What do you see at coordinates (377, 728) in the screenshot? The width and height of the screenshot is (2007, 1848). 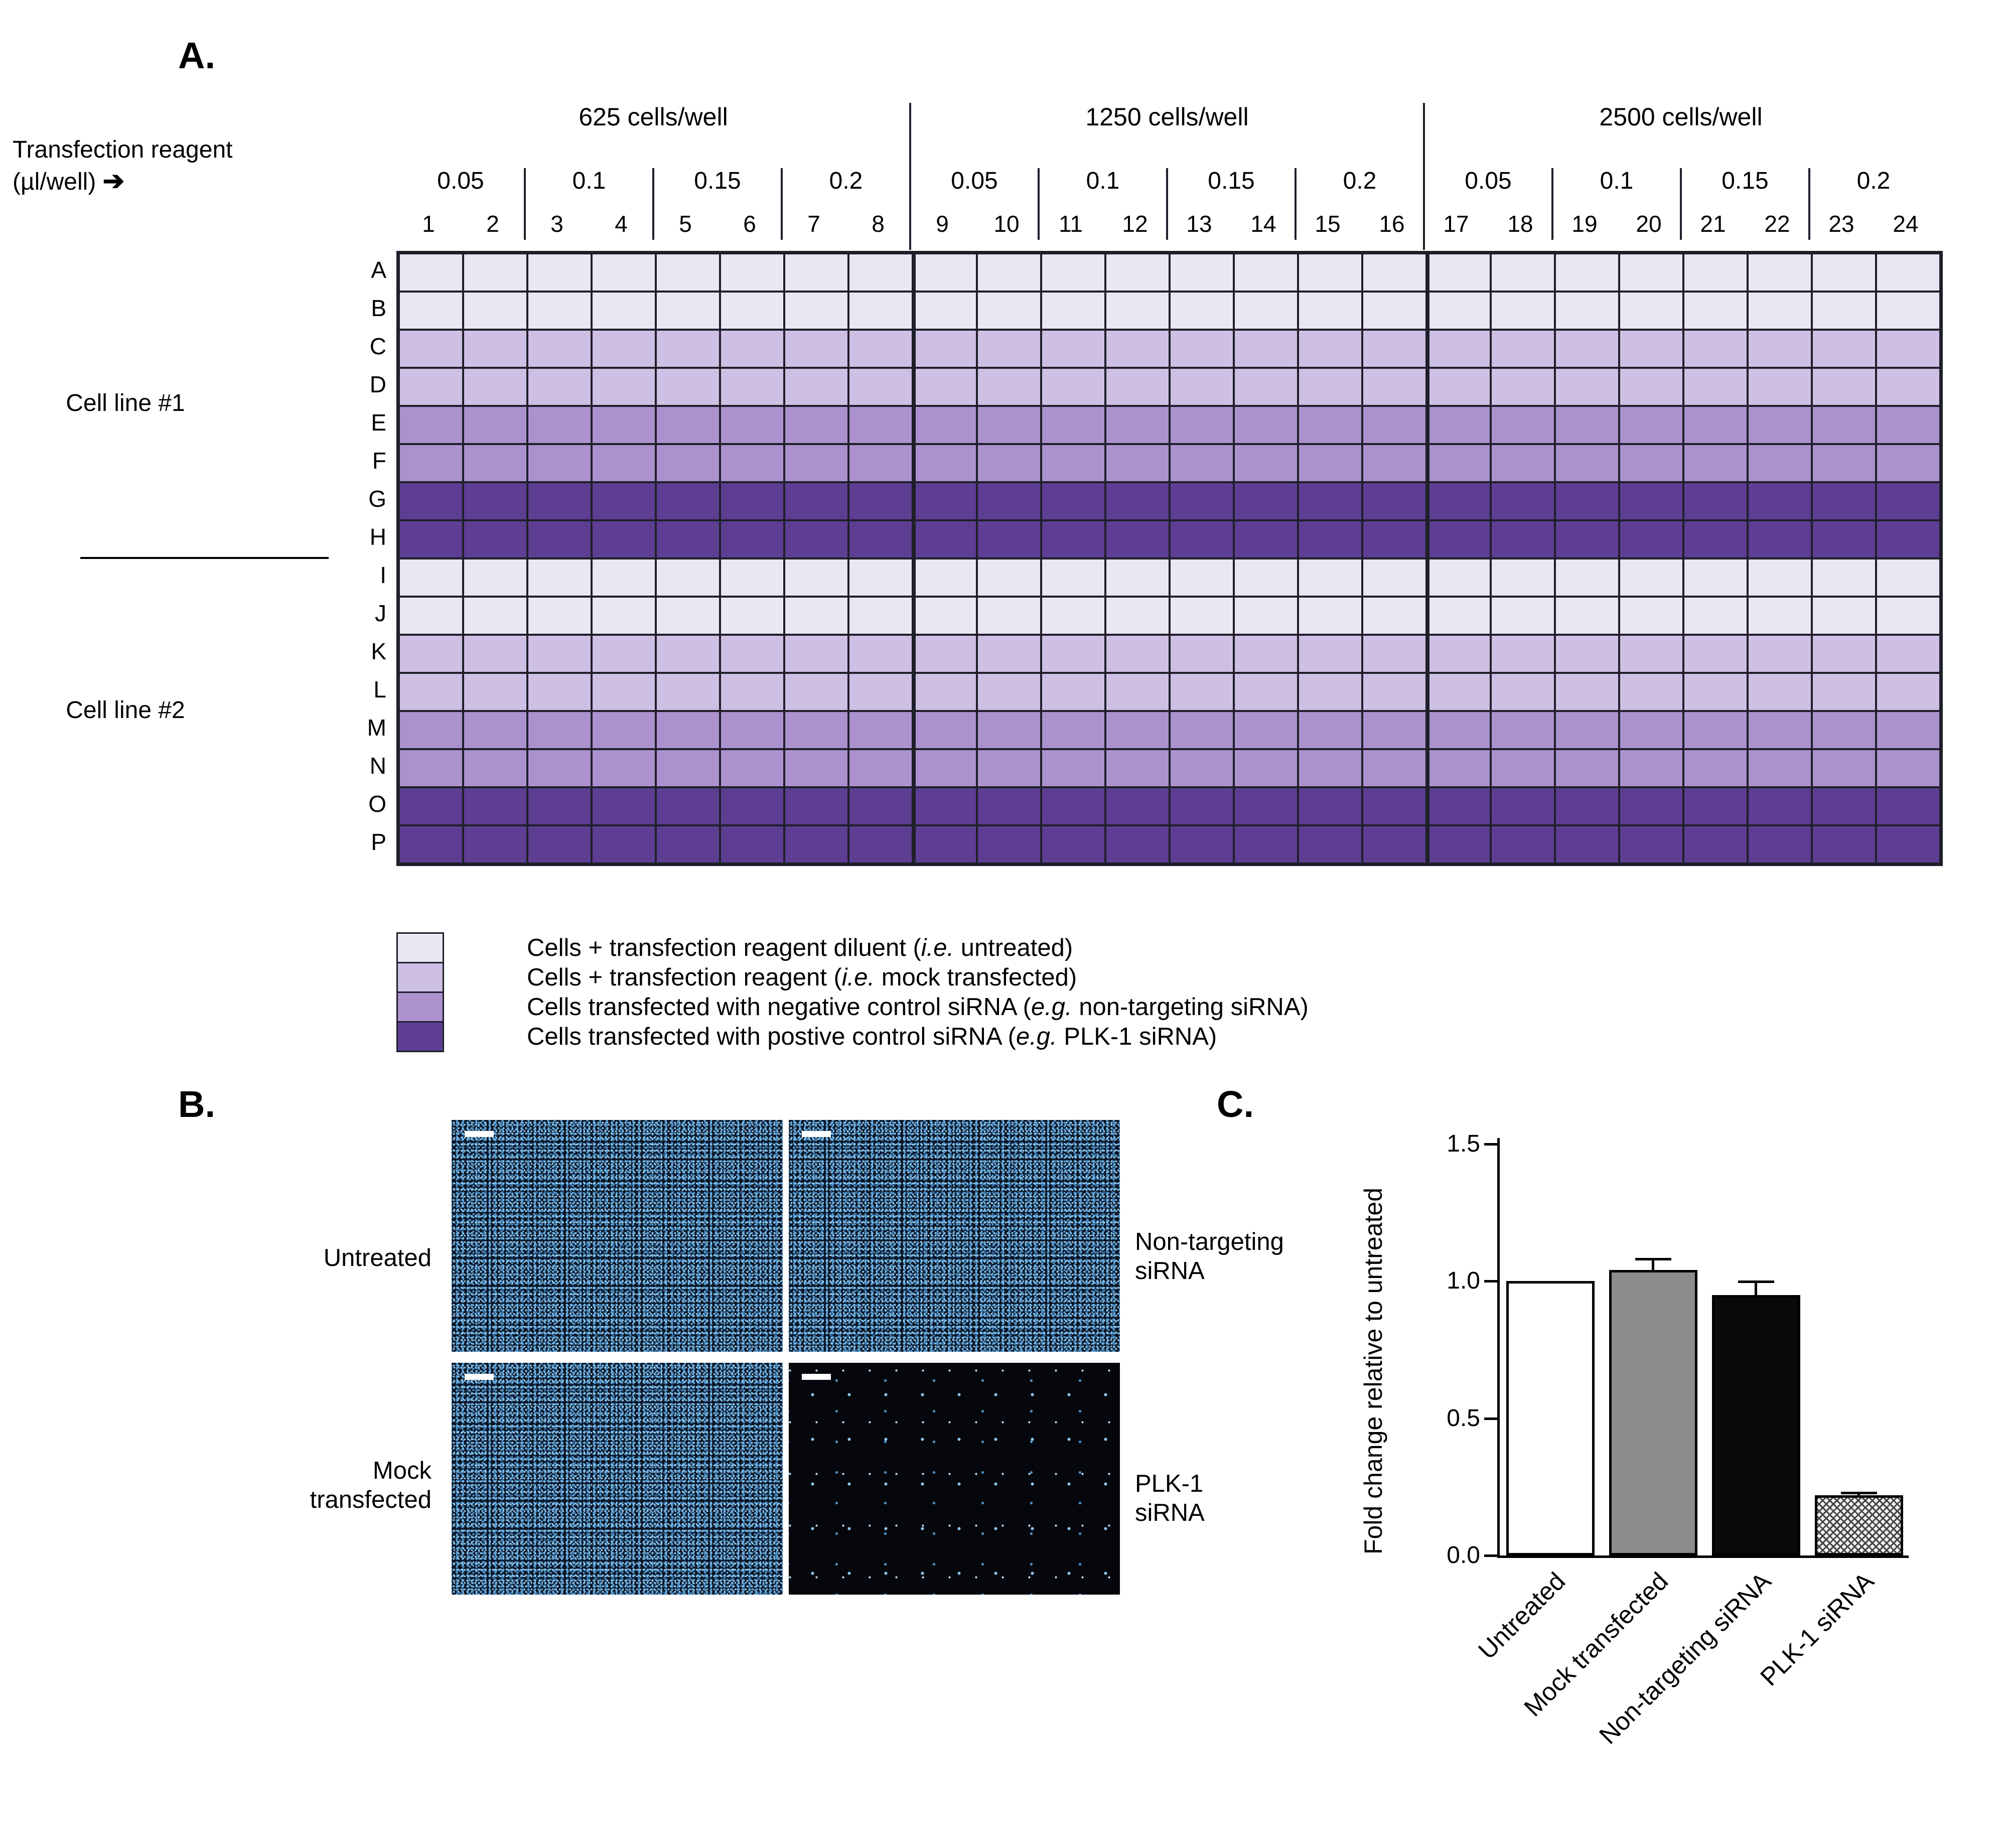 I see `row-letter: M` at bounding box center [377, 728].